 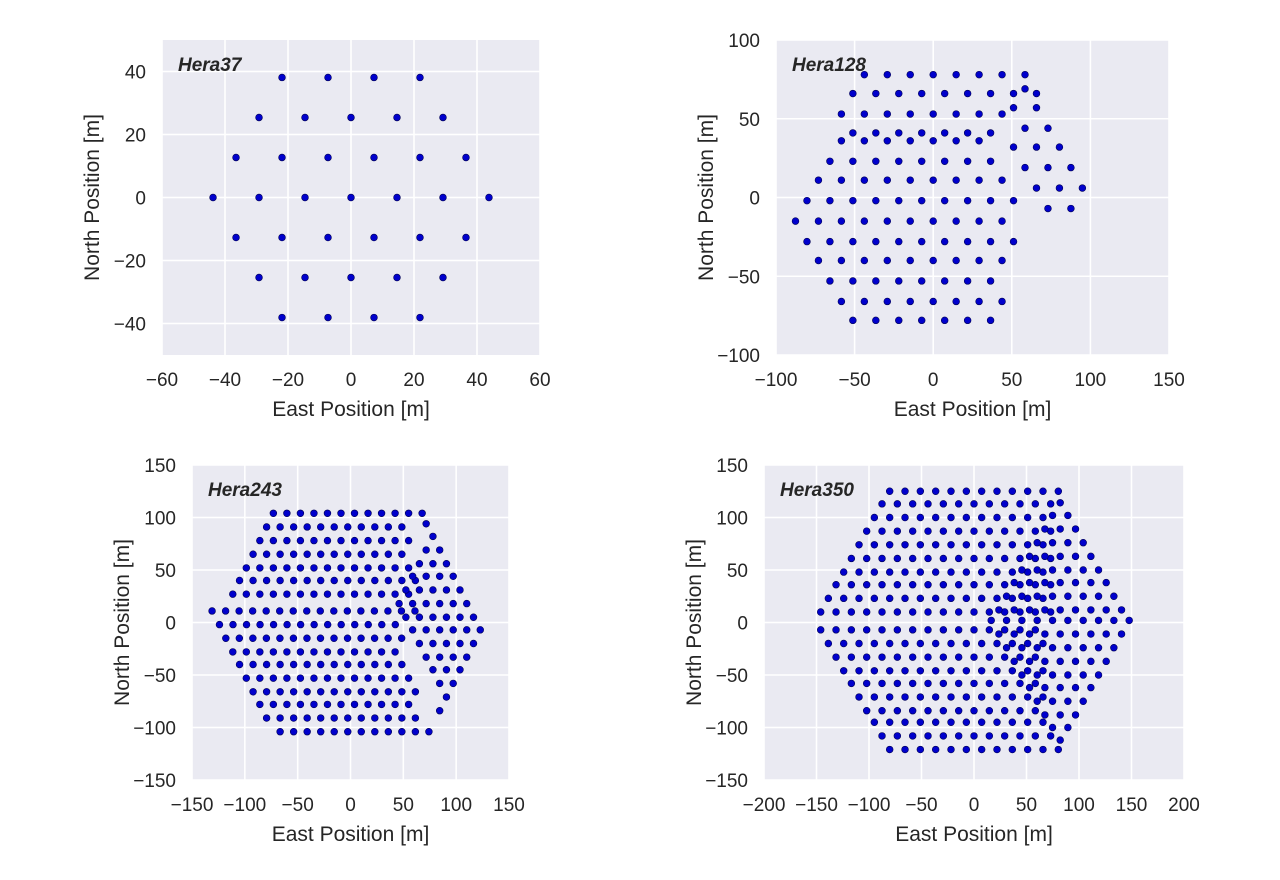 I want to click on y-tick-label: 50, so click(x=749, y=120).